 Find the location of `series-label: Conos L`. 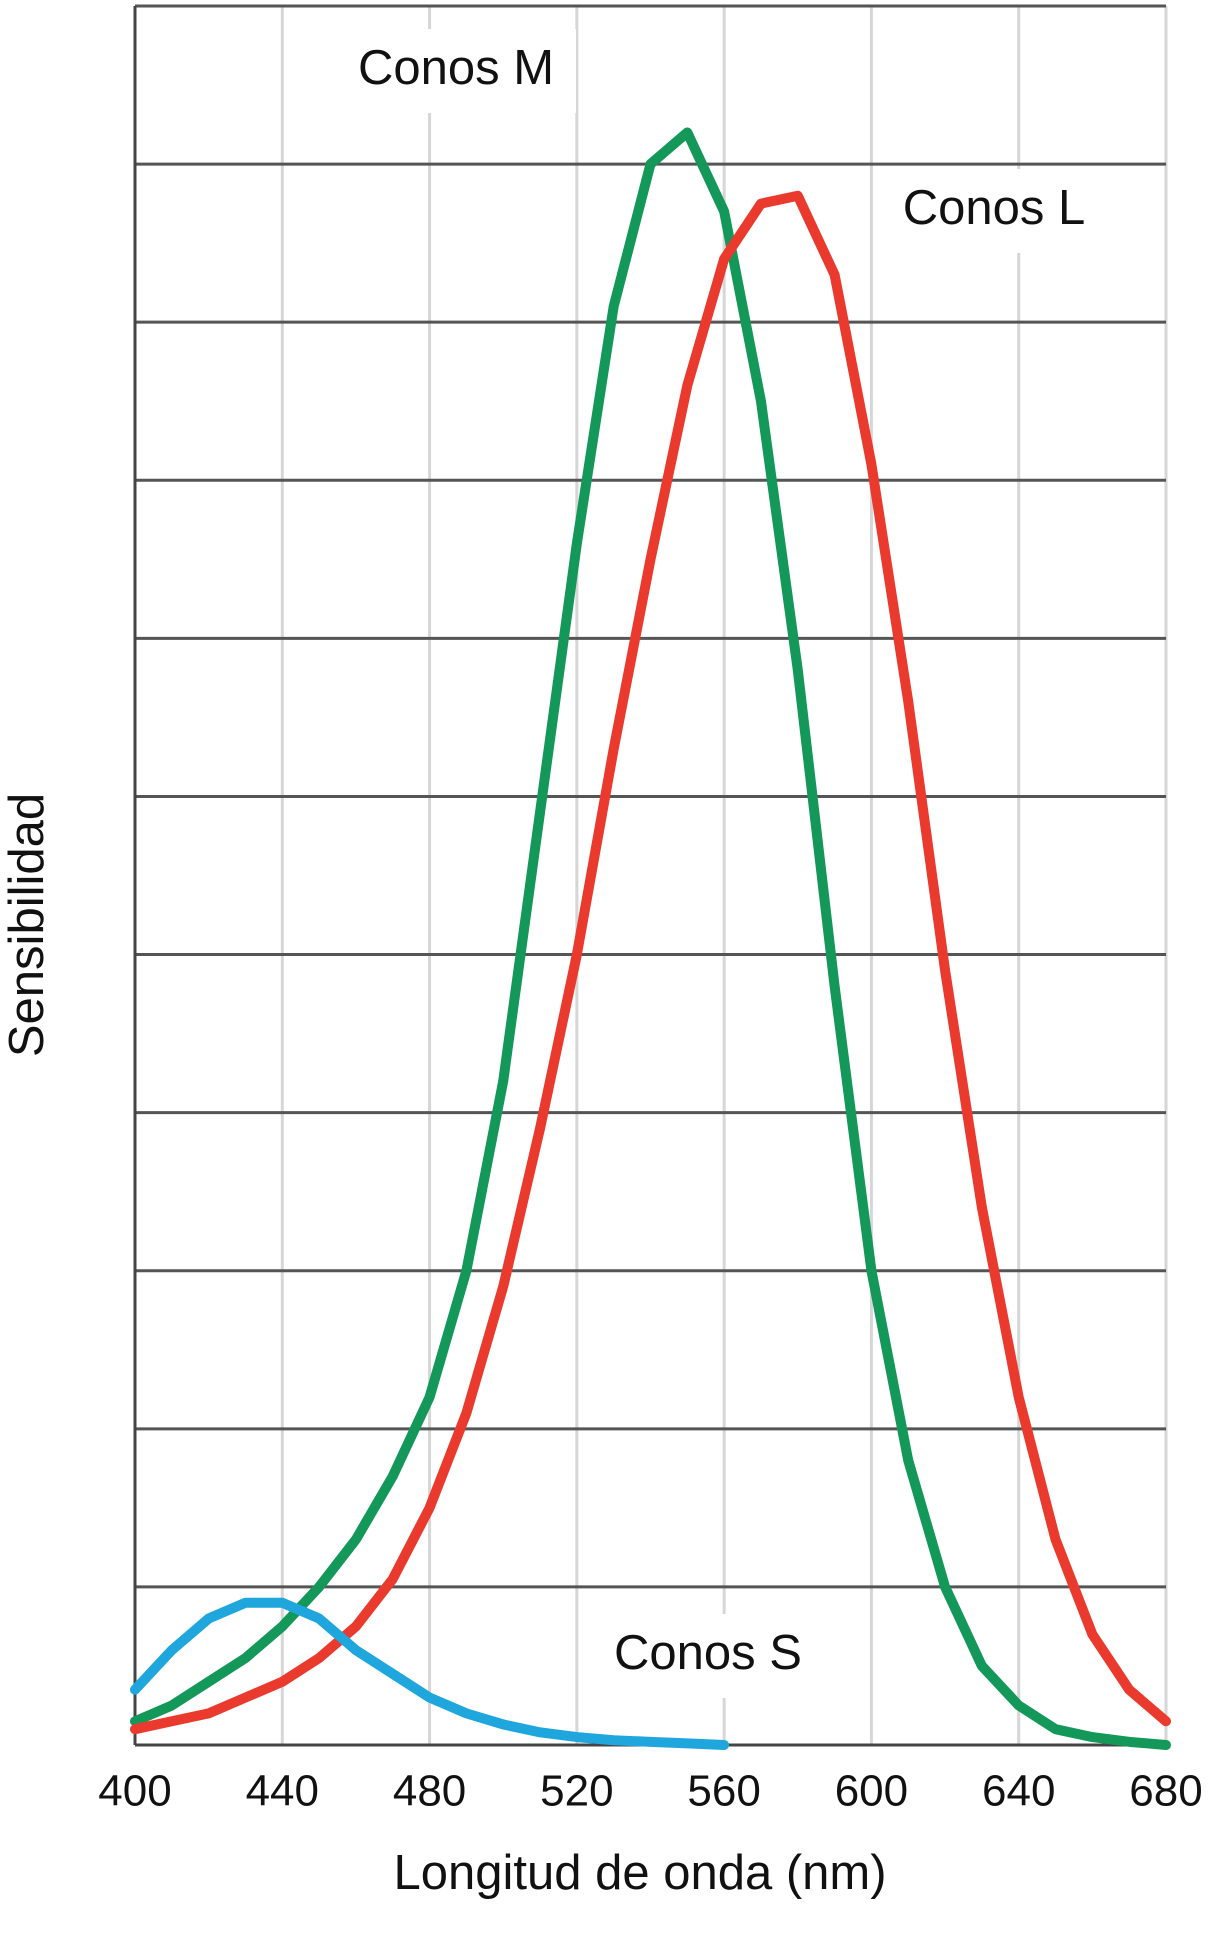

series-label: Conos L is located at coordinates (994, 208).